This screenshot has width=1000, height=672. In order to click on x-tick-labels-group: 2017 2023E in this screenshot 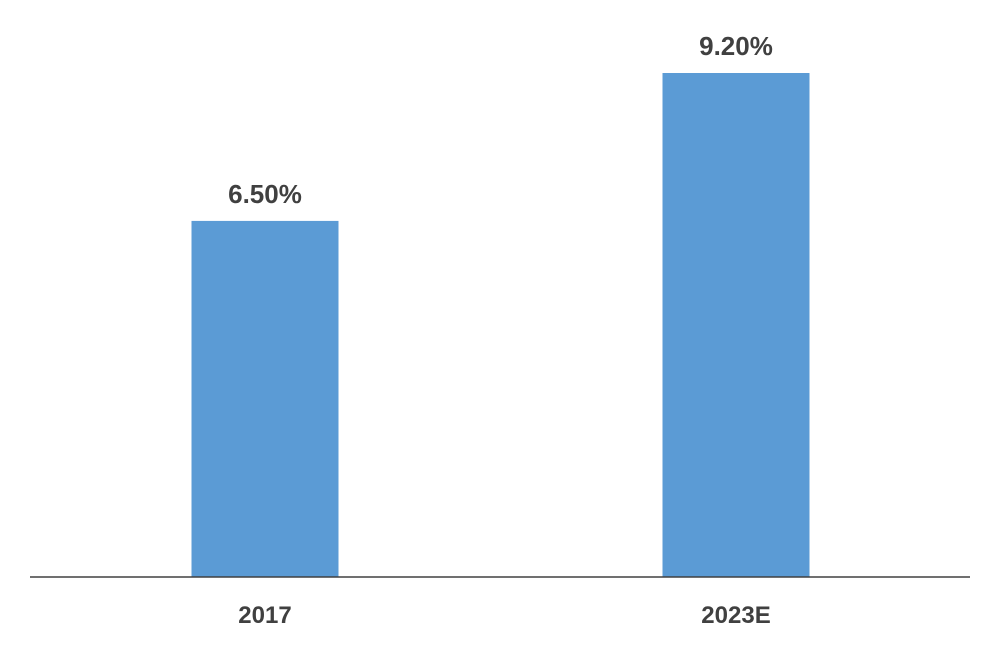, I will do `click(504, 615)`.